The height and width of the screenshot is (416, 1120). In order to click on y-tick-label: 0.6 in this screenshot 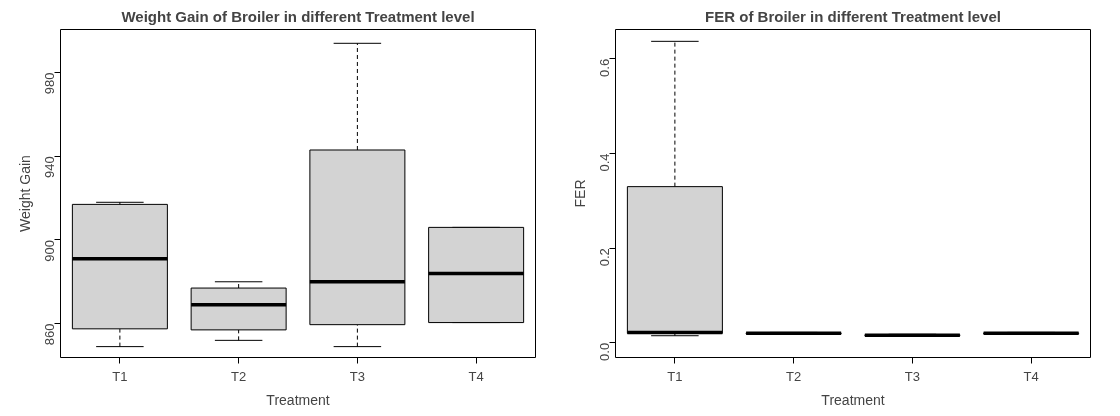, I will do `click(604, 67)`.